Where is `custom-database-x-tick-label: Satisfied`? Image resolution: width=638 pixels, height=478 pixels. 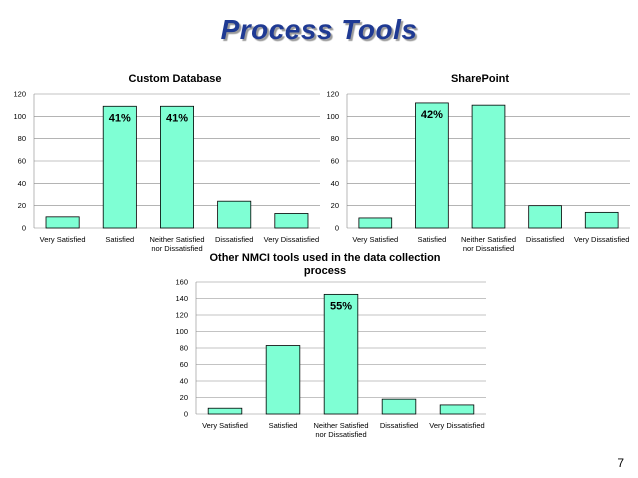 custom-database-x-tick-label: Satisfied is located at coordinates (119, 239).